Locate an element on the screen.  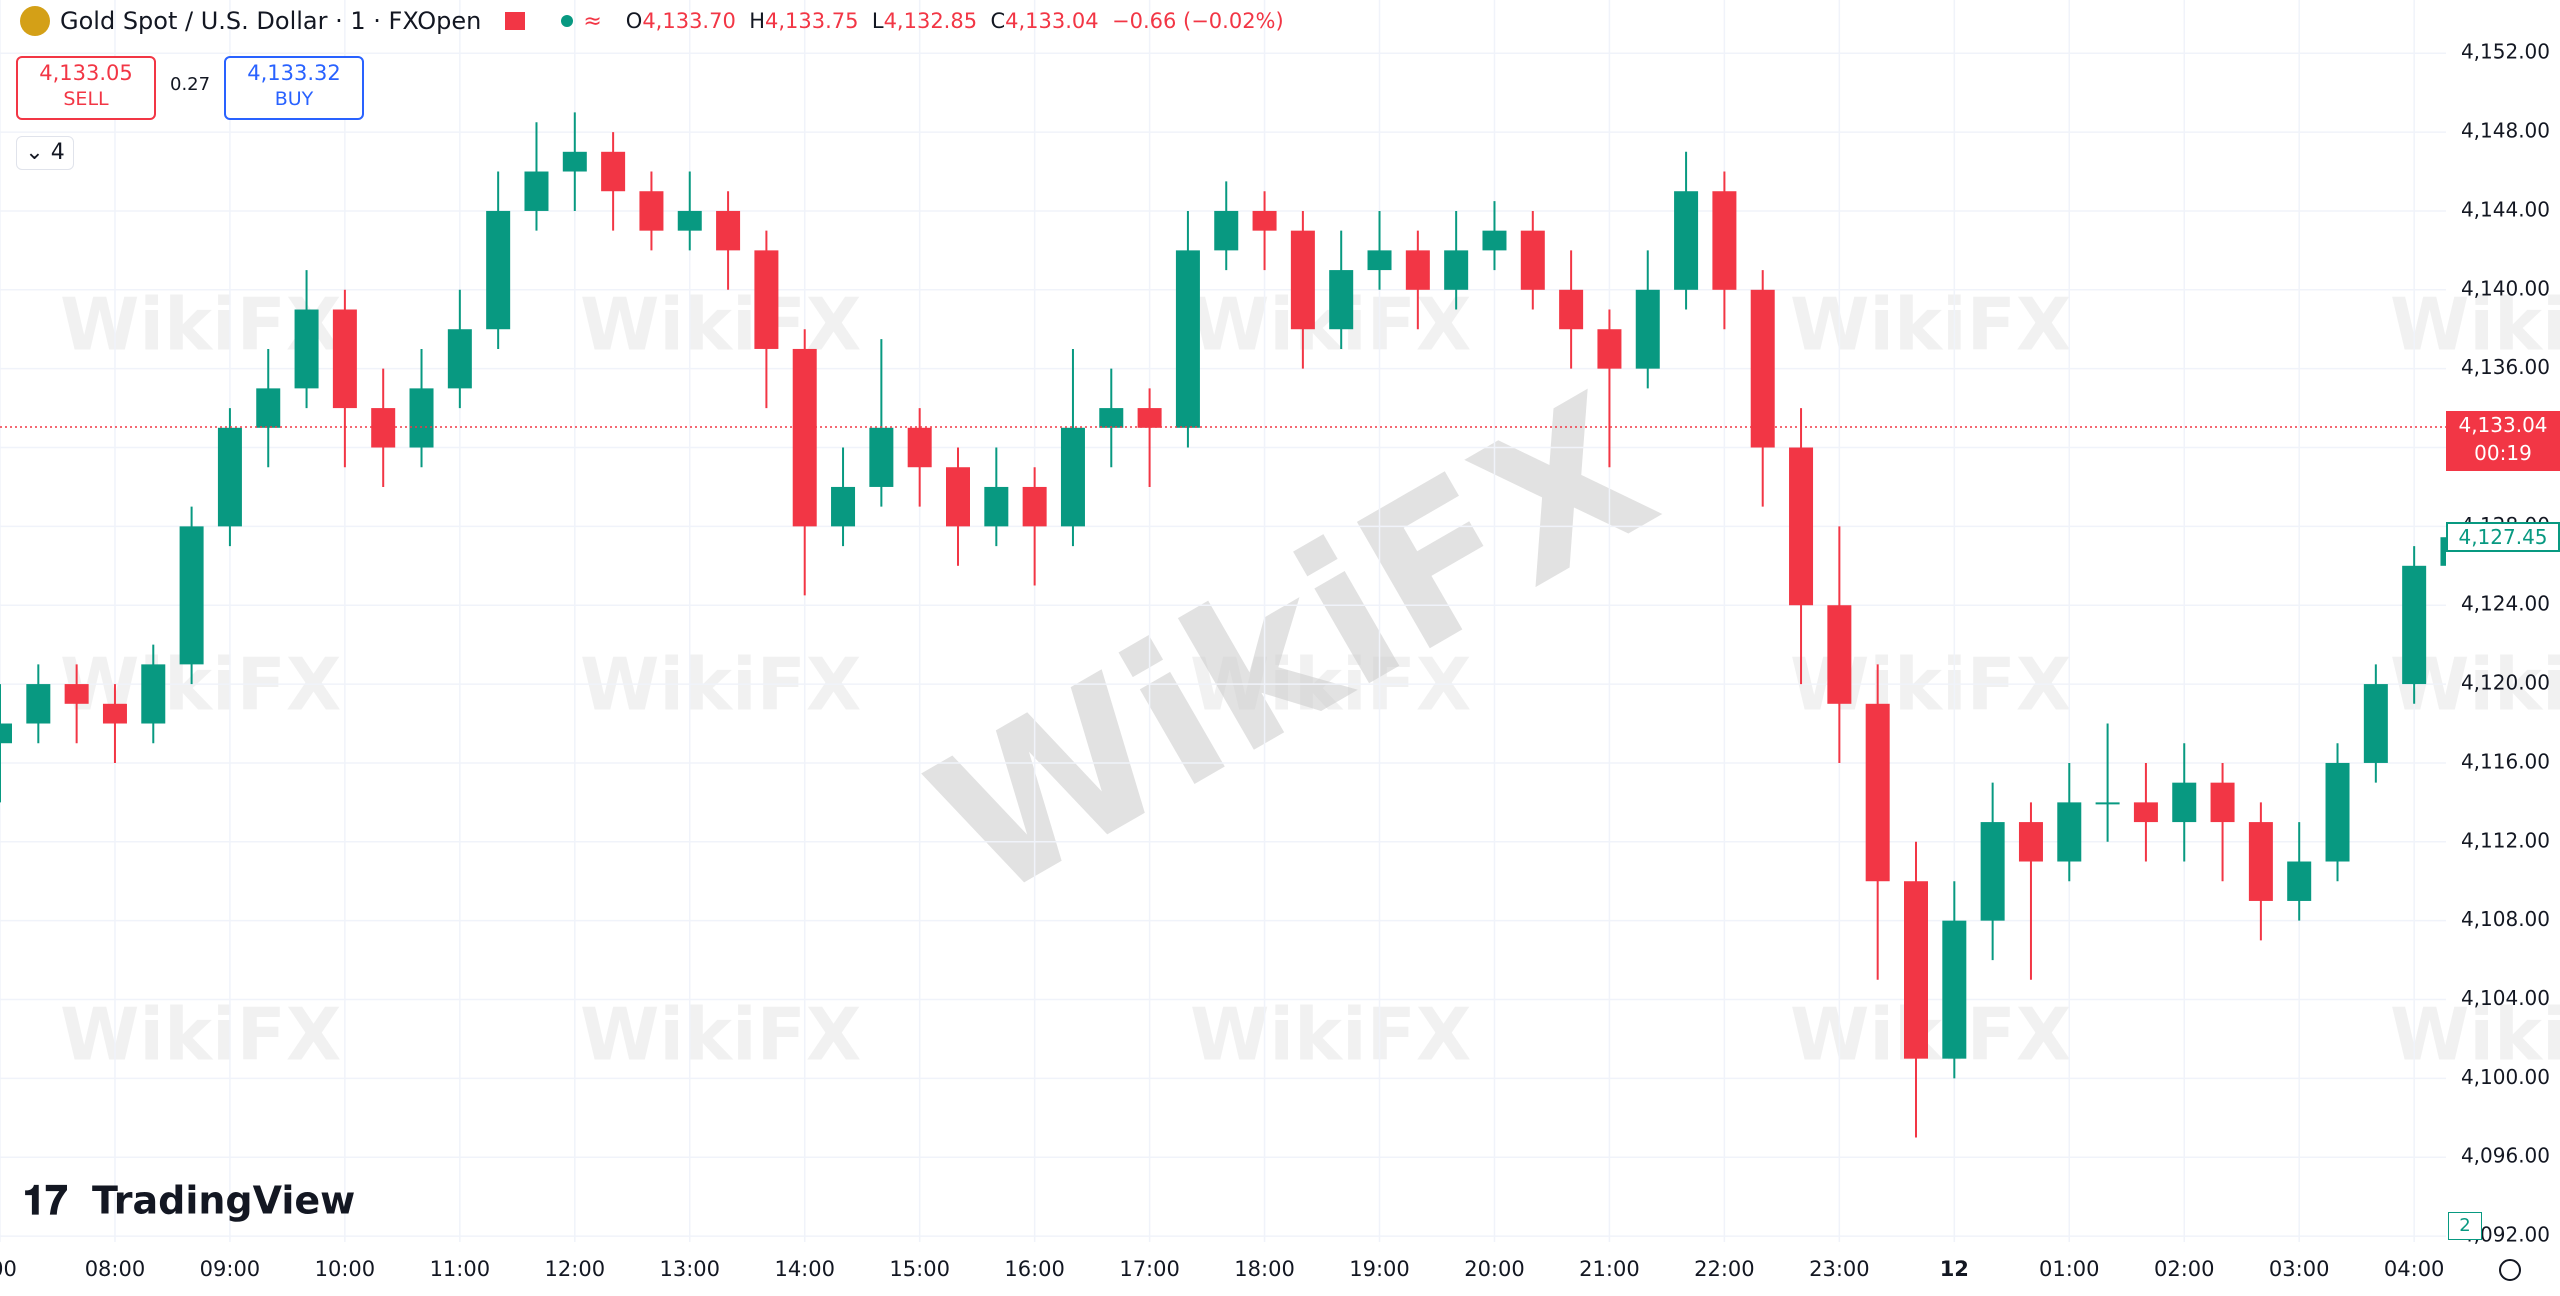
y-tick-label: 4,104.00 is located at coordinates (2505, 998).